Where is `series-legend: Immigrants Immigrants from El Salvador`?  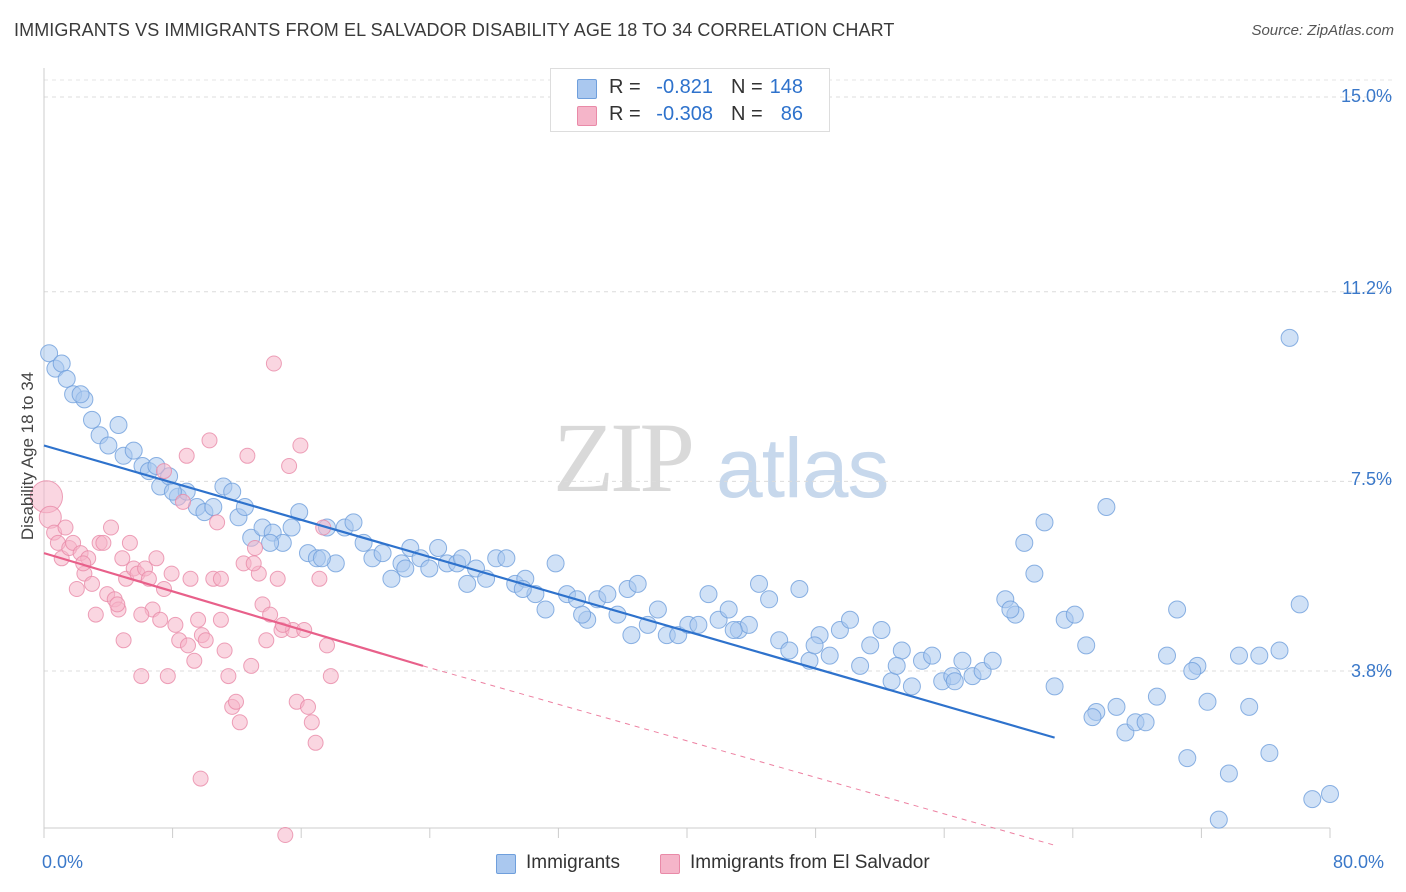 series-legend: Immigrants Immigrants from El Salvador is located at coordinates (703, 865).